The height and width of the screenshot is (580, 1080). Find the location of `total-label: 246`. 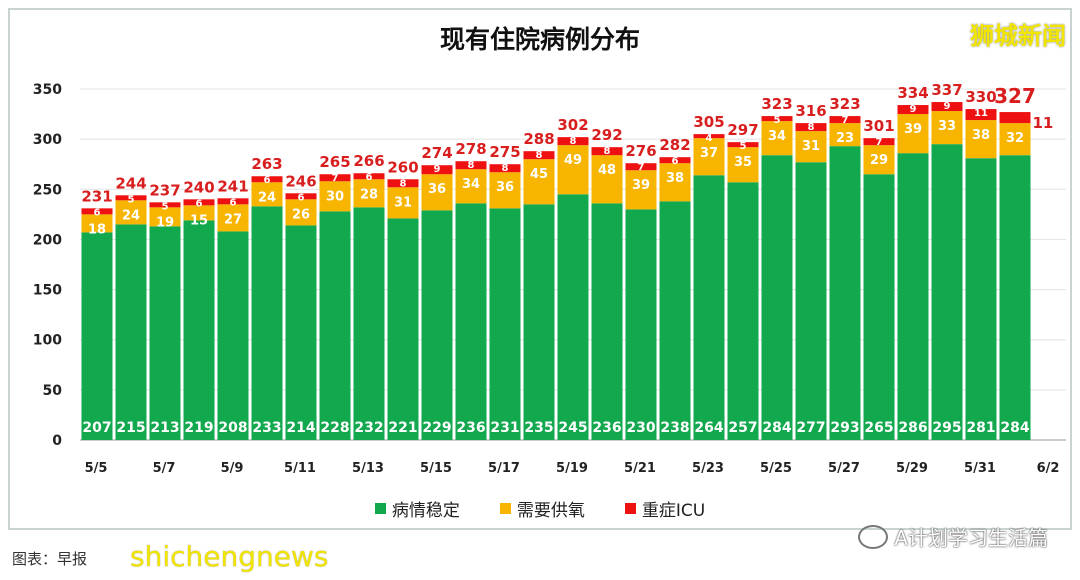

total-label: 246 is located at coordinates (300, 181).